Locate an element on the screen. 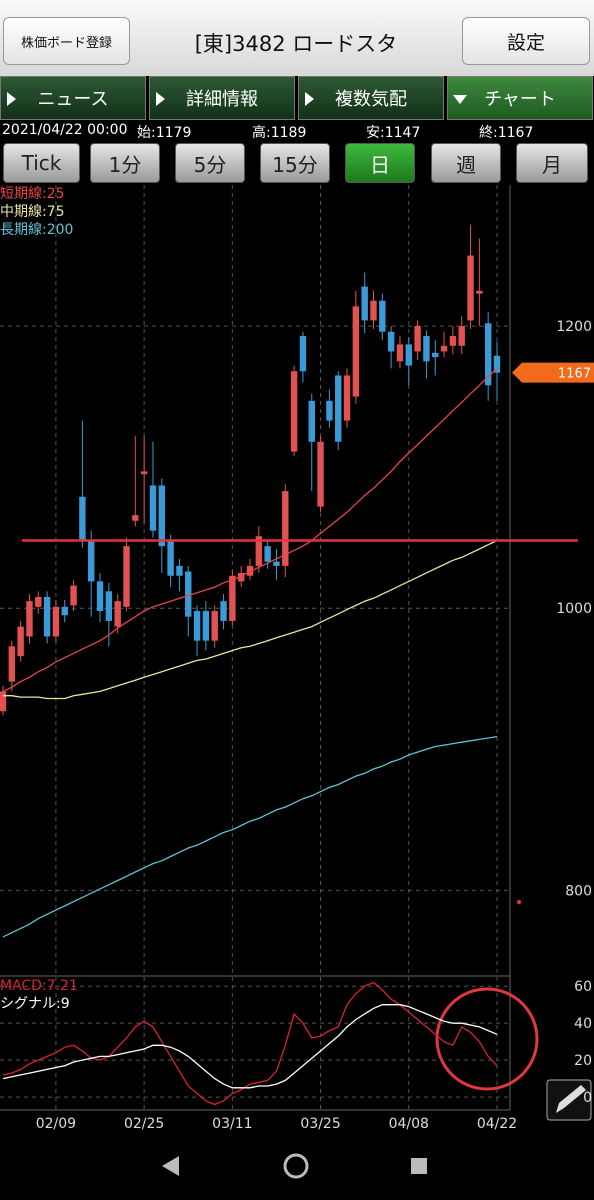  quote-low: 安:1147 is located at coordinates (393, 133).